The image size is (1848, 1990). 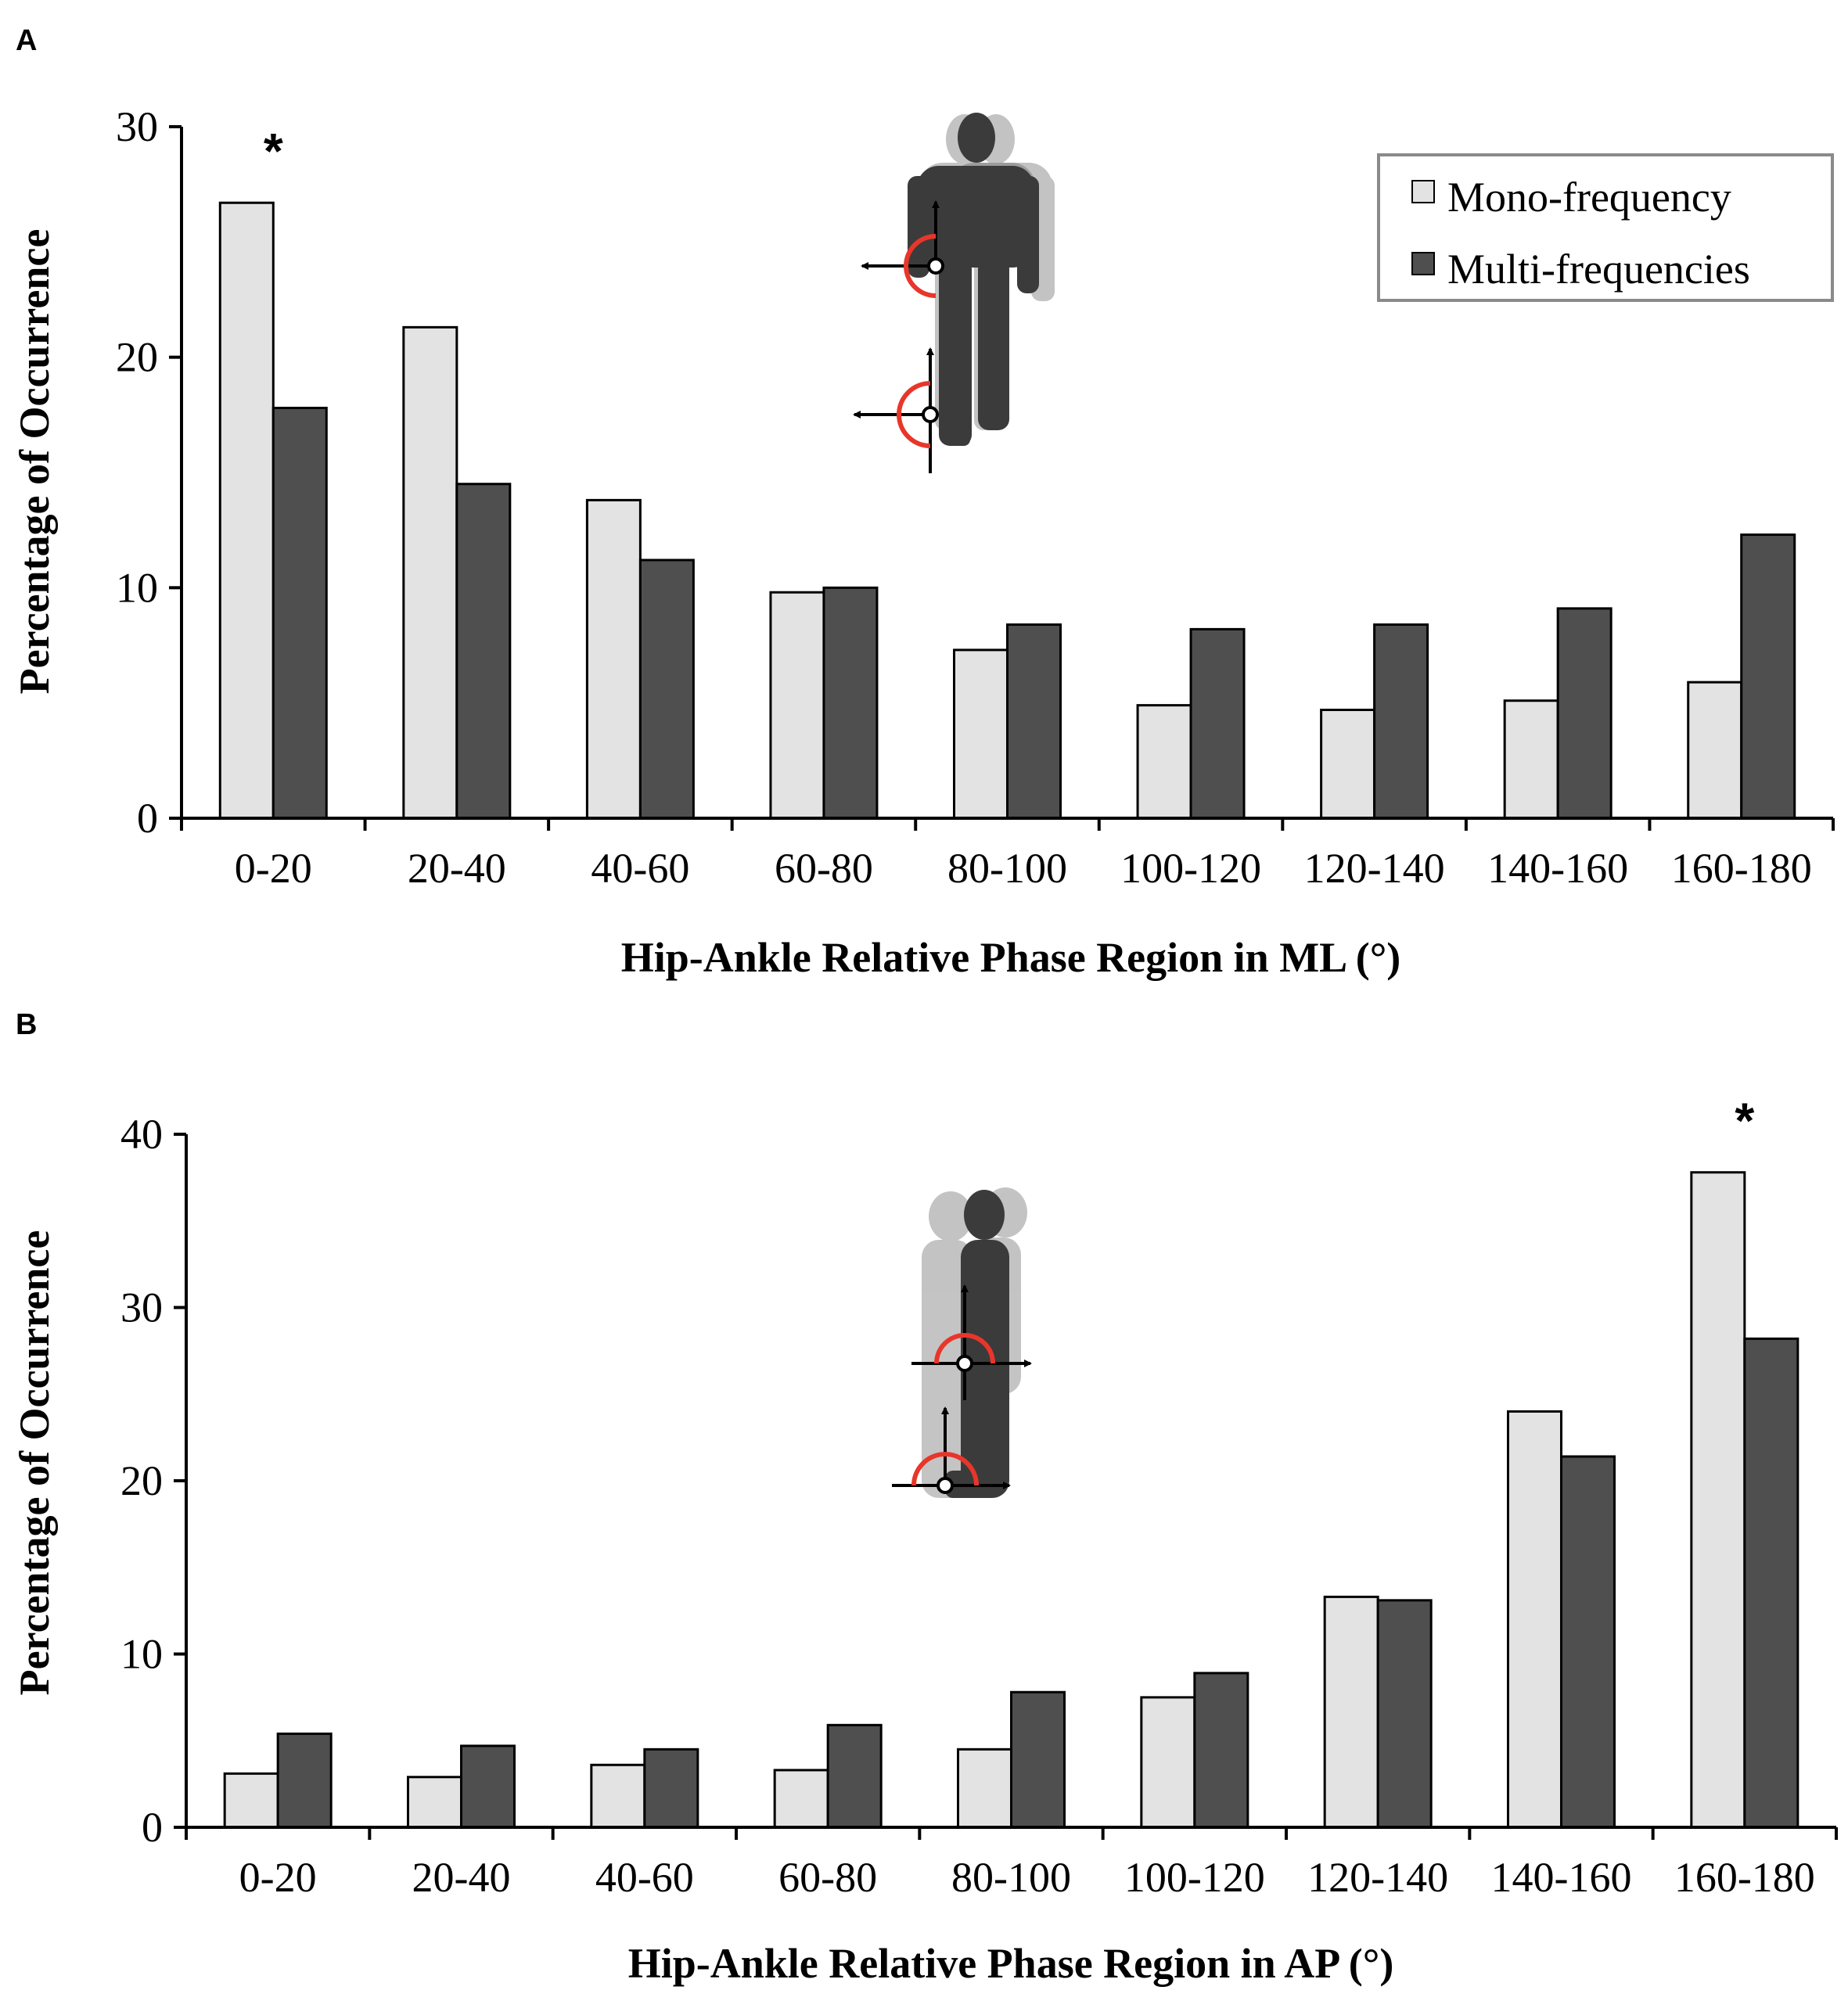 I want to click on panel-a-significance-marks: *, so click(x=273, y=151).